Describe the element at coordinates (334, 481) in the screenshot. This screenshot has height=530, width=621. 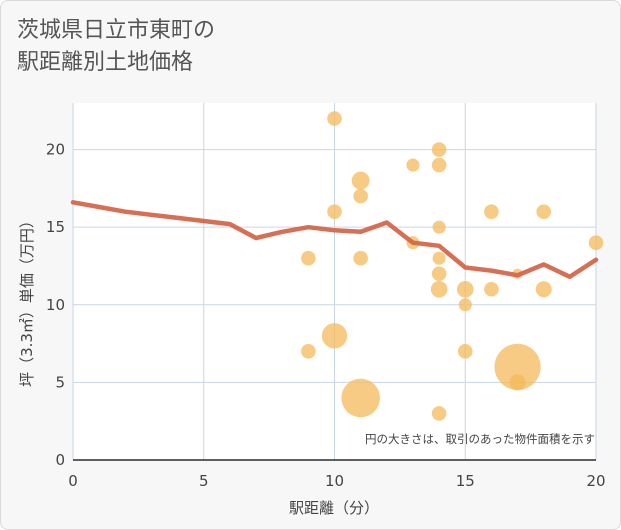
I see `x-tick-label: 10` at that location.